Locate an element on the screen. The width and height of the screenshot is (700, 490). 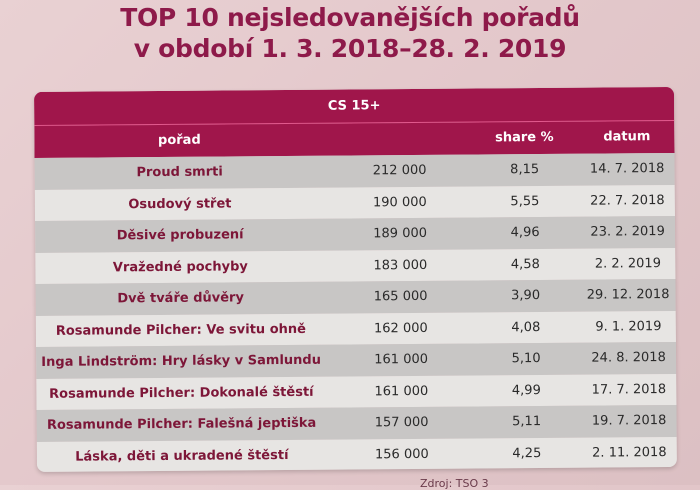
date: 19. 7. 2018 is located at coordinates (629, 421).